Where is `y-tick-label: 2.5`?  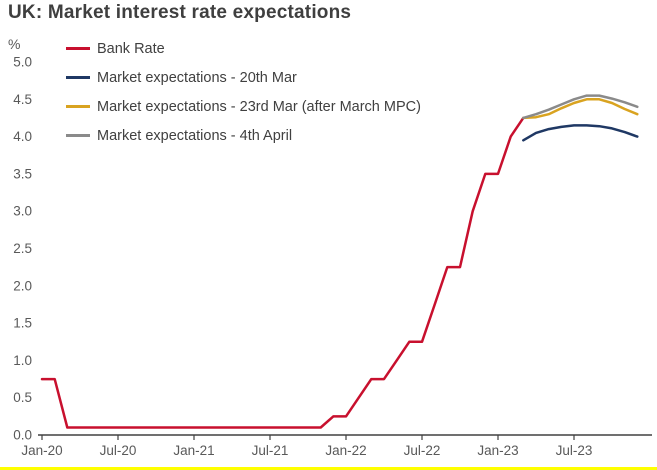 y-tick-label: 2.5 is located at coordinates (22, 248).